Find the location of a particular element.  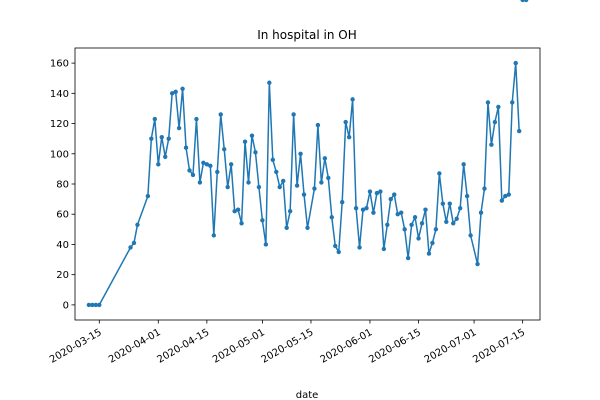

y-tick-label: 160 is located at coordinates (59, 64).